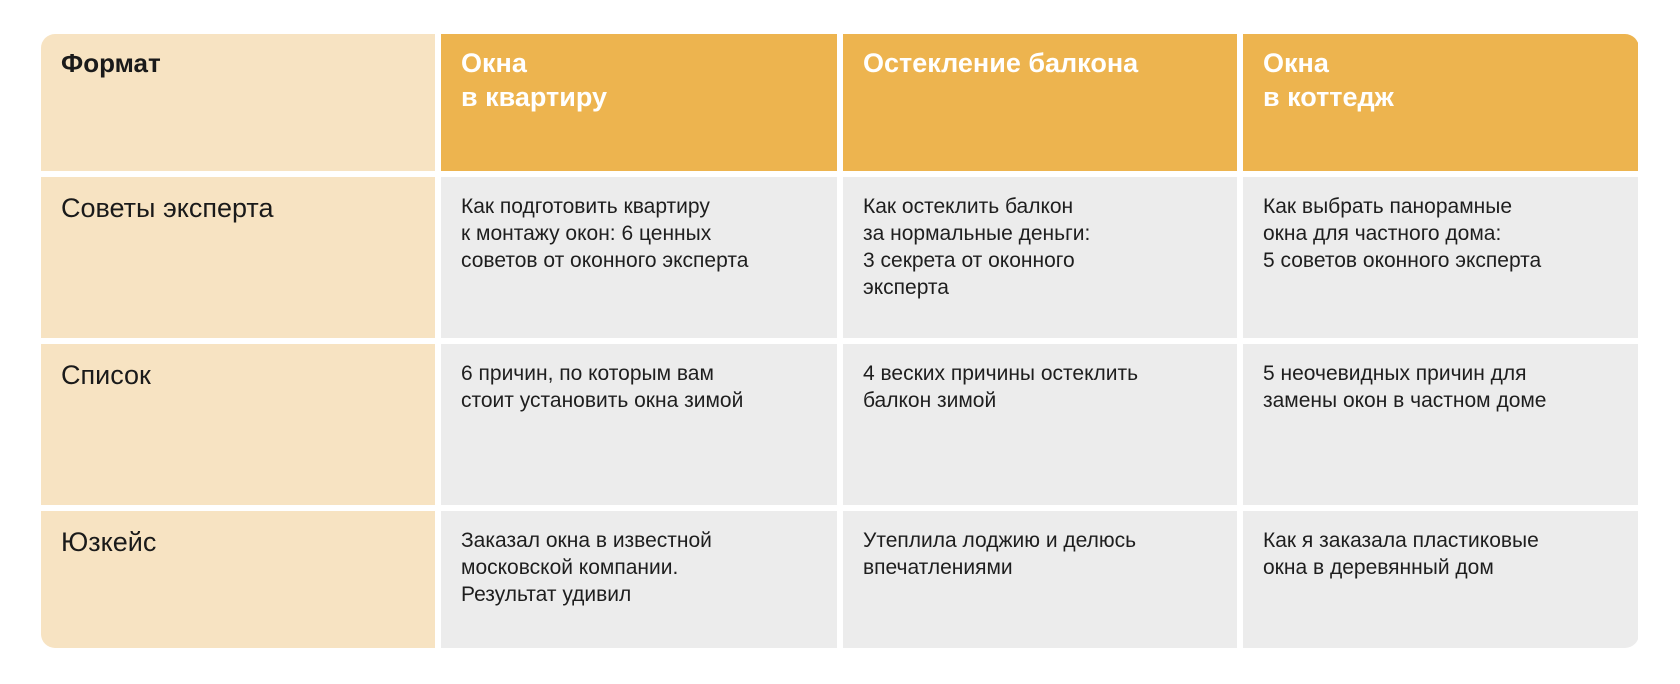  I want to click on header-format: Формат, so click(238, 102).